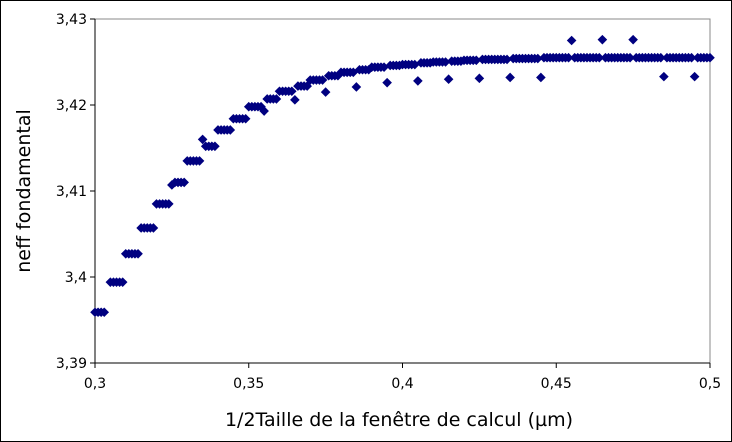 The image size is (732, 442). What do you see at coordinates (76, 278) in the screenshot?
I see `y-tick-label: 3,4` at bounding box center [76, 278].